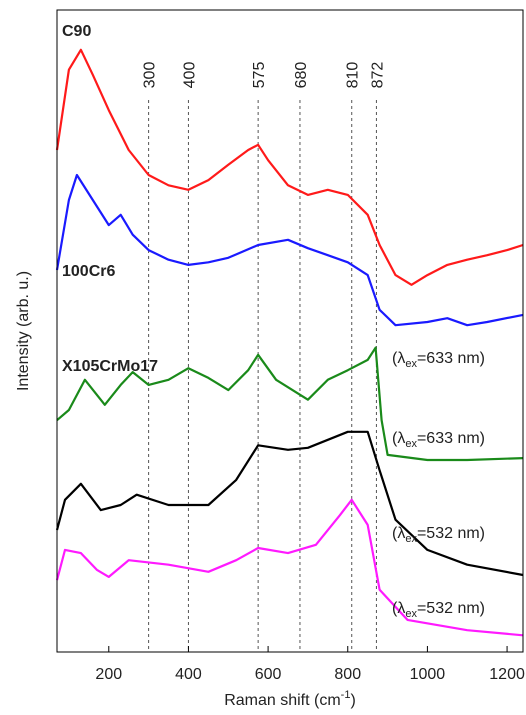 This screenshot has height=715, width=526. I want to click on x-axis-label-text: Raman shift (cm, so click(282, 700).